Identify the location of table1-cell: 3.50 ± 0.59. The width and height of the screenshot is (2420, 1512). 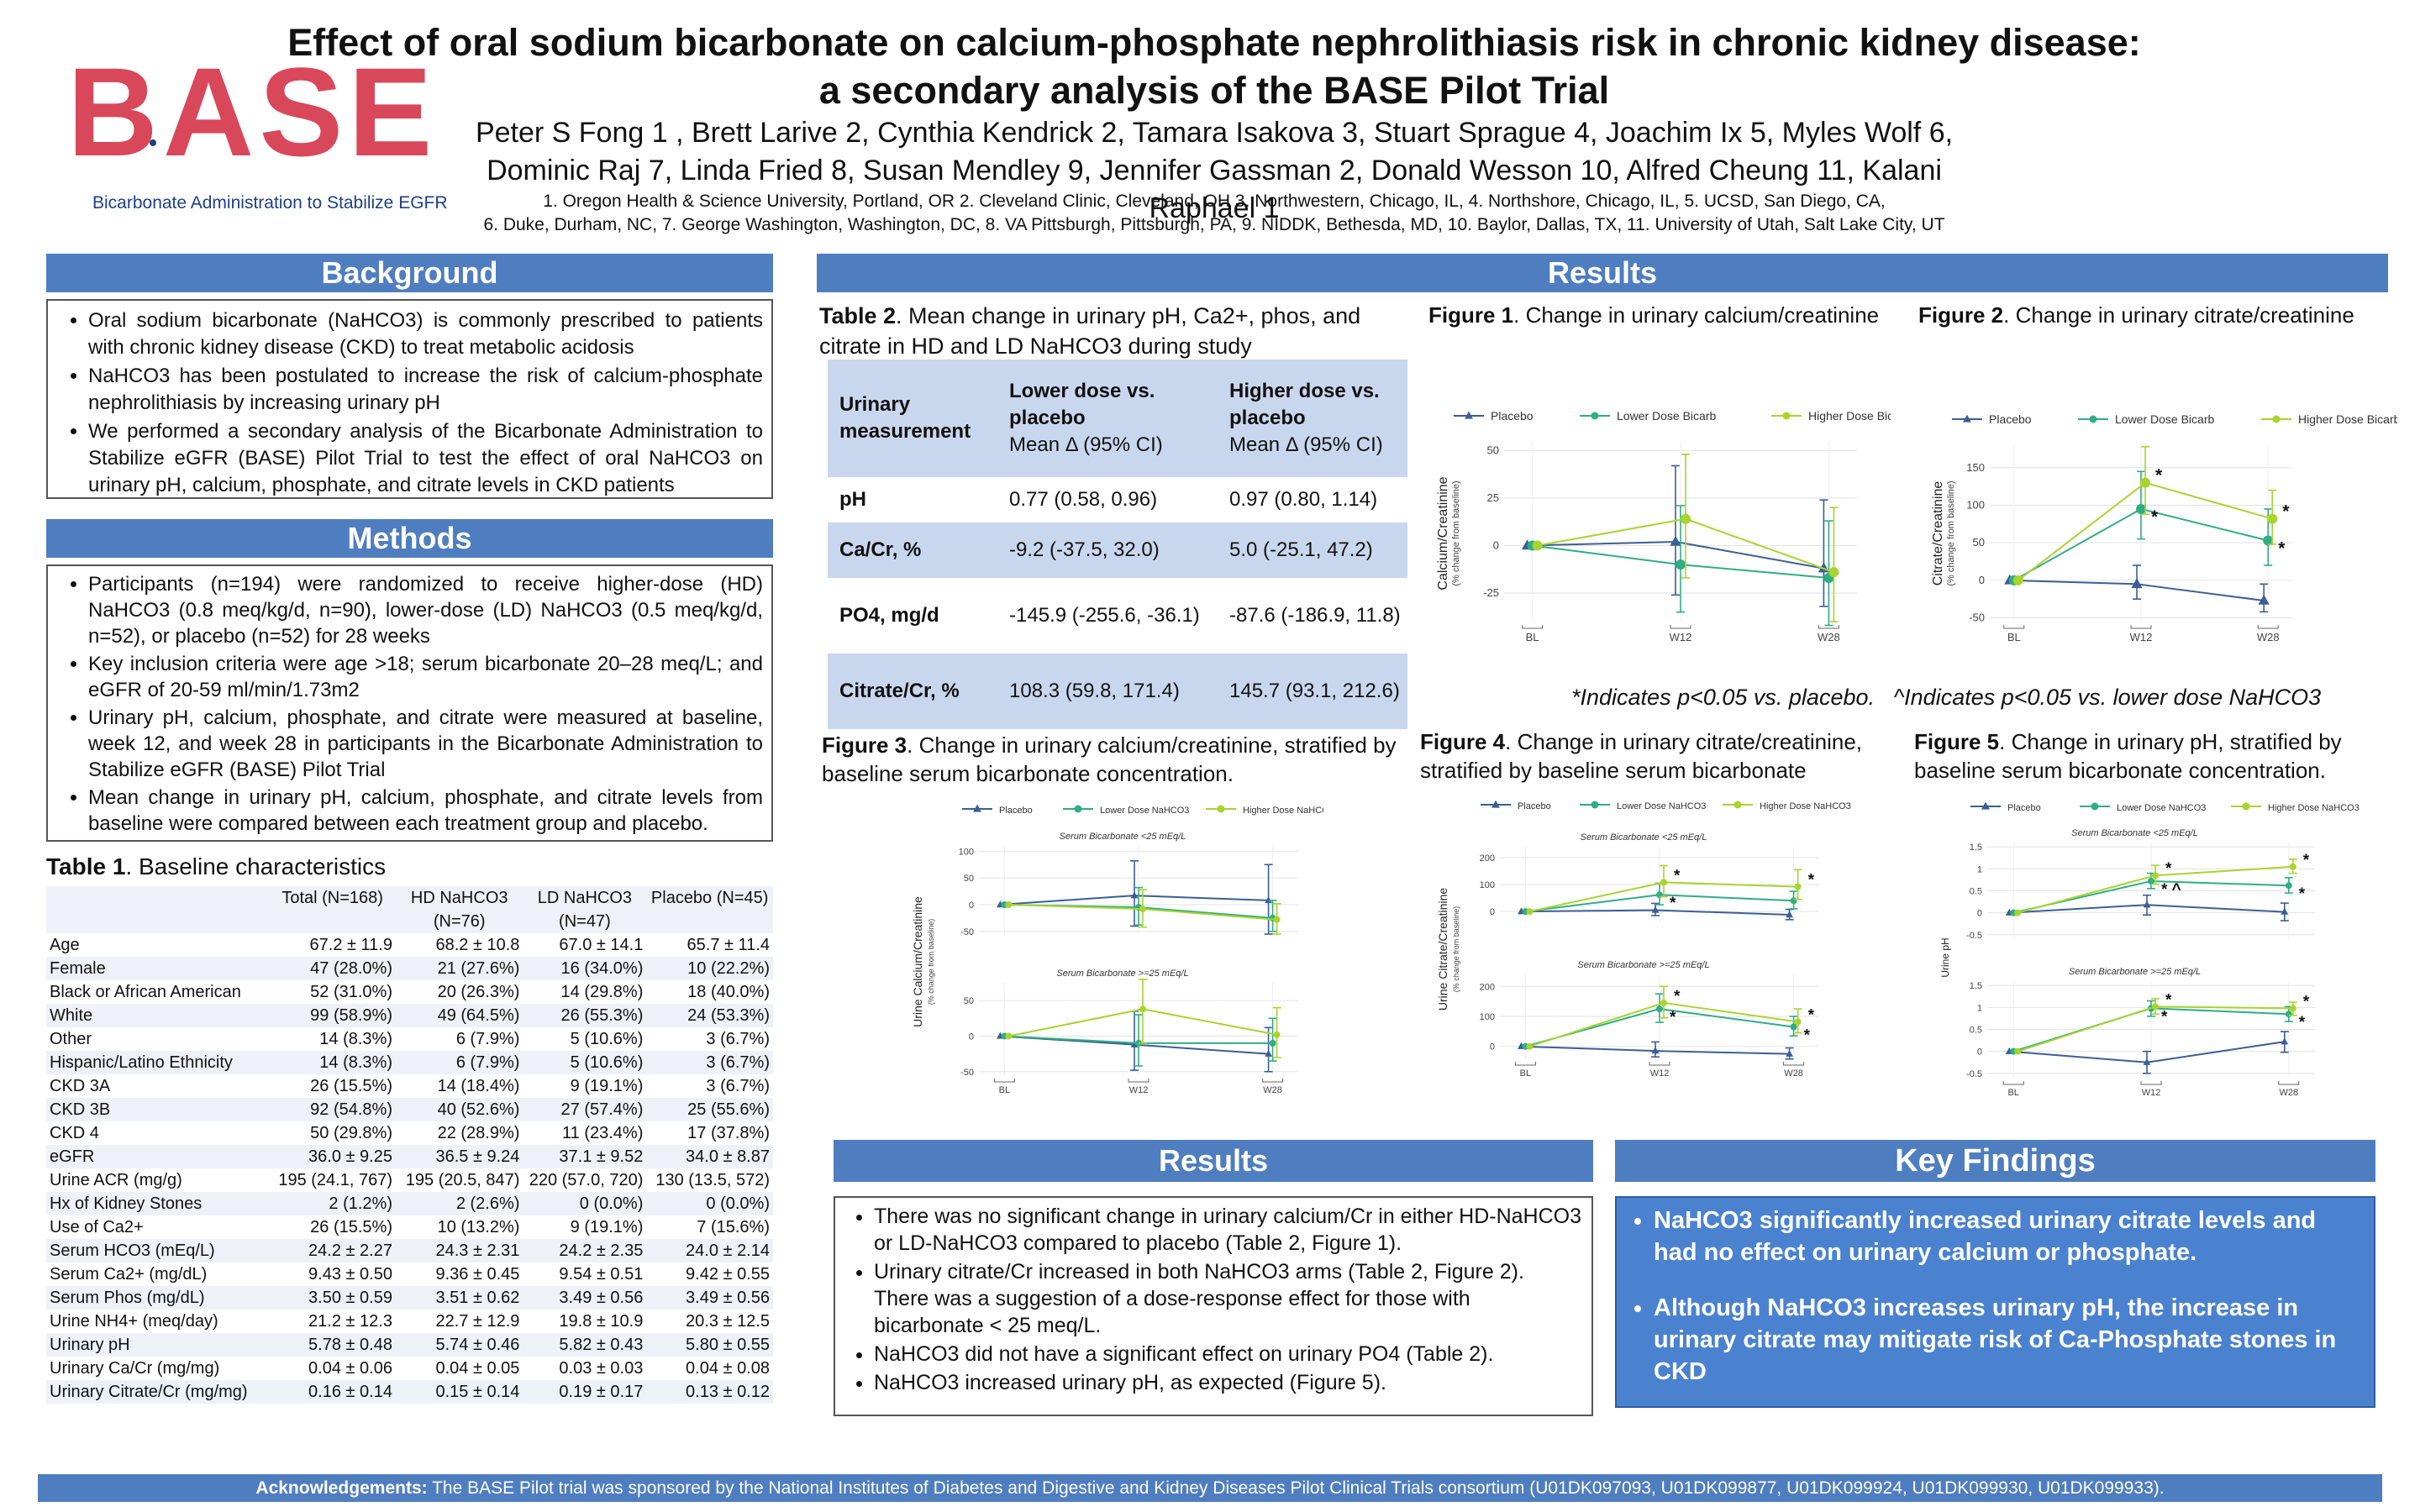
(350, 1298).